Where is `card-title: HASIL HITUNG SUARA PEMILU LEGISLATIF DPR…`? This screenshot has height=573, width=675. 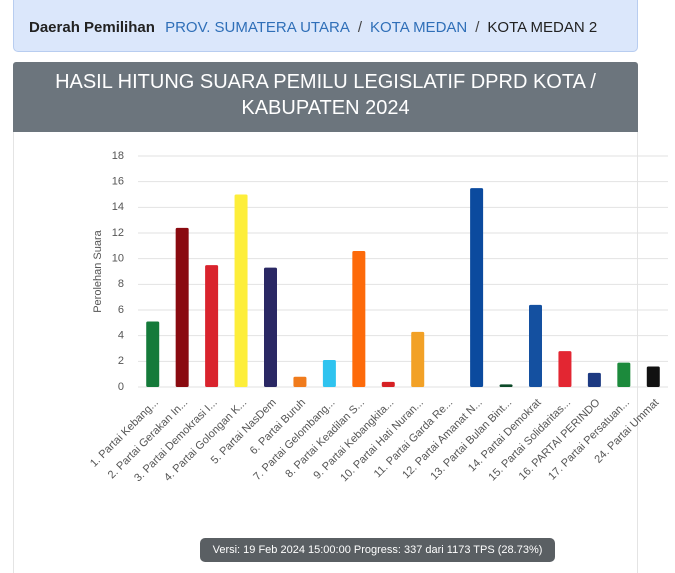 card-title: HASIL HITUNG SUARA PEMILU LEGISLATIF DPR… is located at coordinates (325, 97).